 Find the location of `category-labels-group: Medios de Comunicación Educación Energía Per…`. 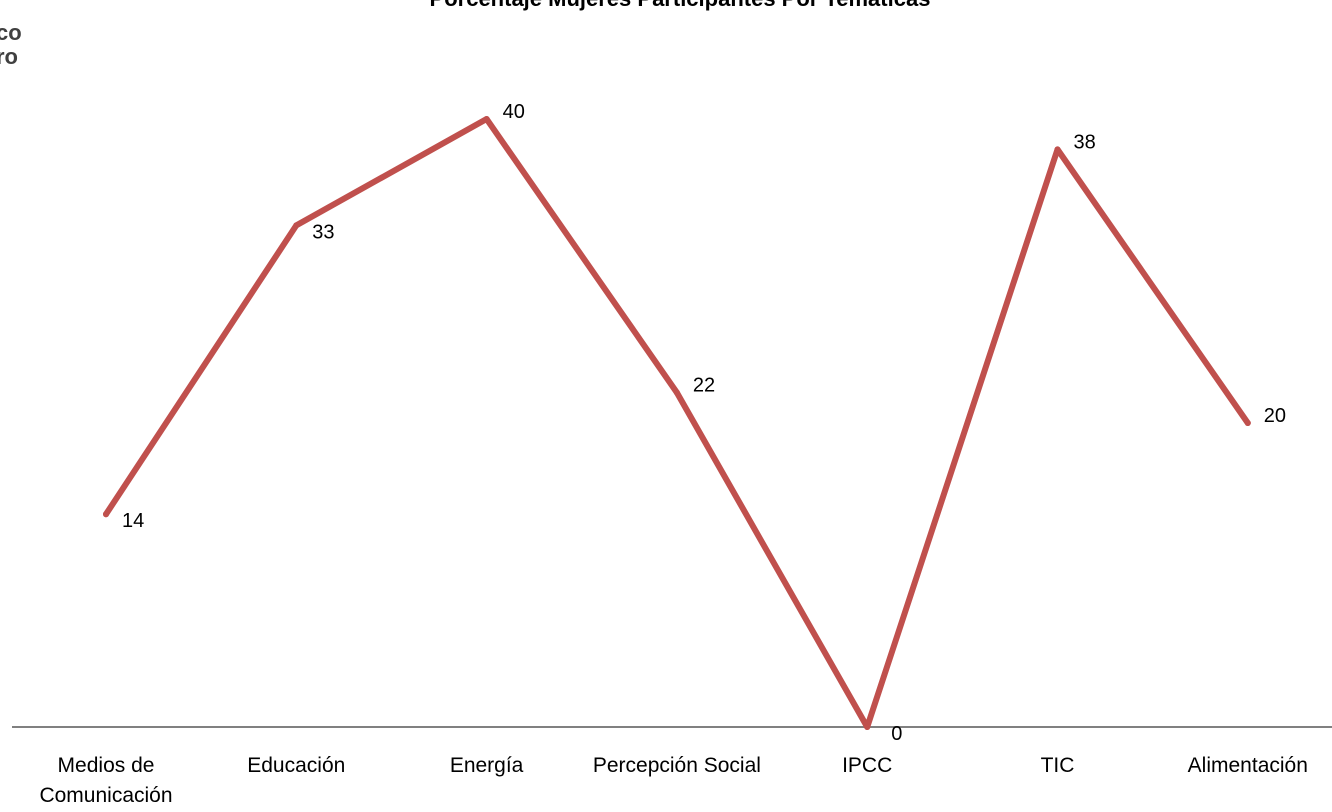

category-labels-group: Medios de Comunicación Educación Energía Per… is located at coordinates (673, 780).